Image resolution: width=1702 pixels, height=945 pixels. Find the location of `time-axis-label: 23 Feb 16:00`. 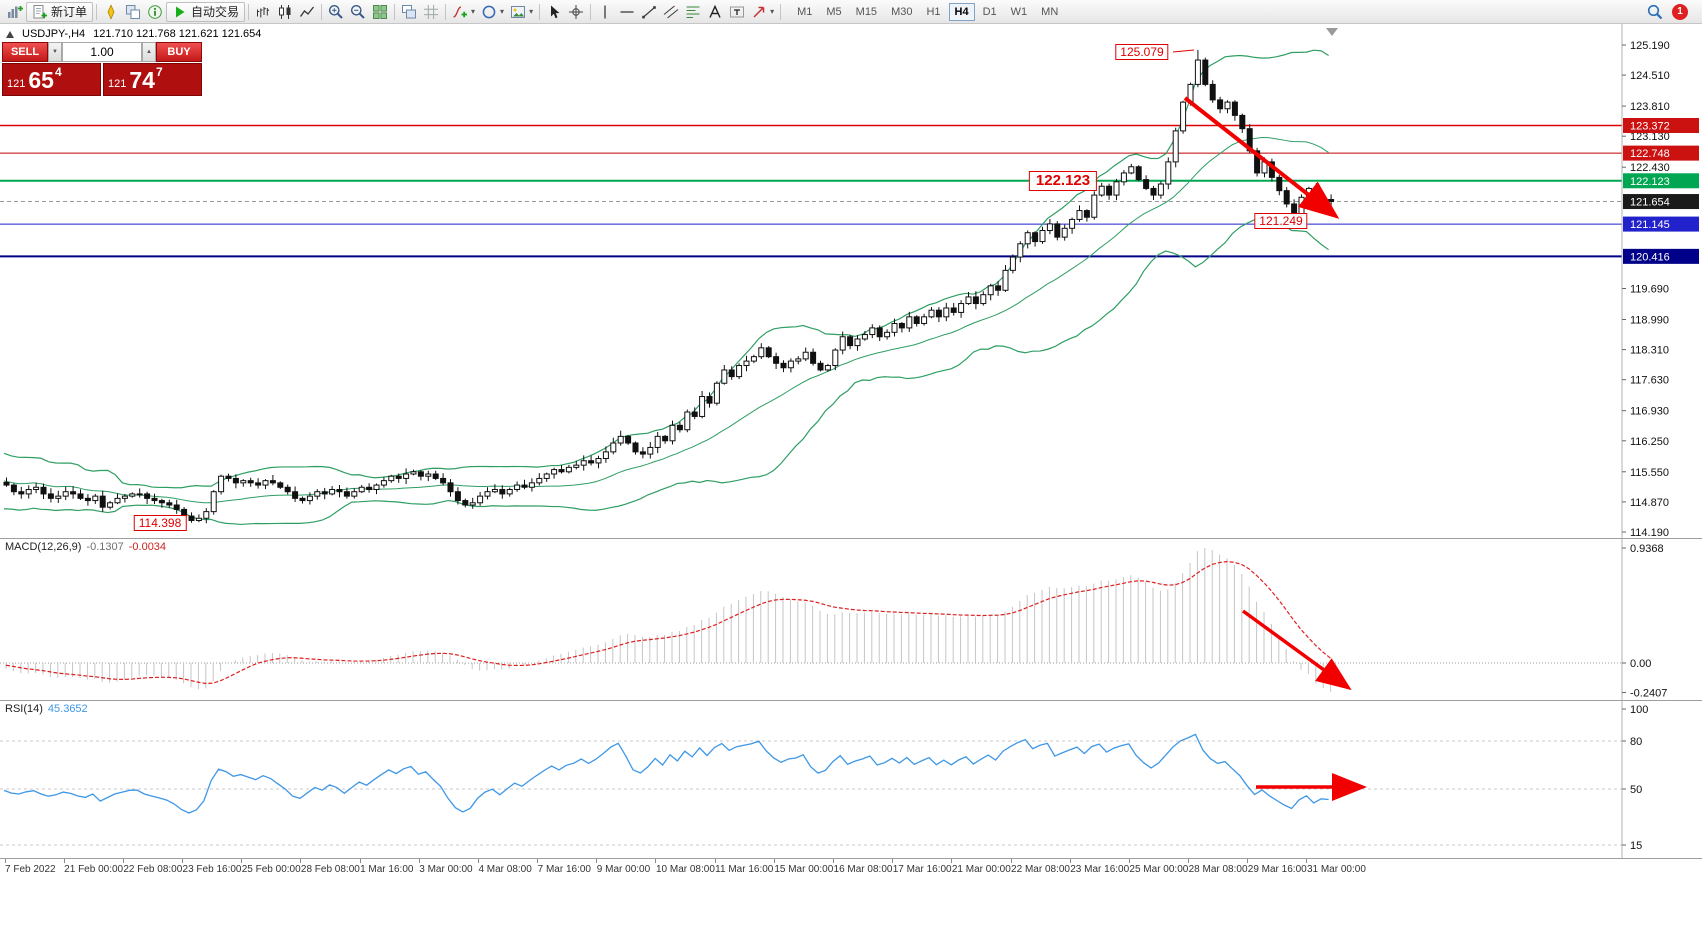

time-axis-label: 23 Feb 16:00 is located at coordinates (212, 869).